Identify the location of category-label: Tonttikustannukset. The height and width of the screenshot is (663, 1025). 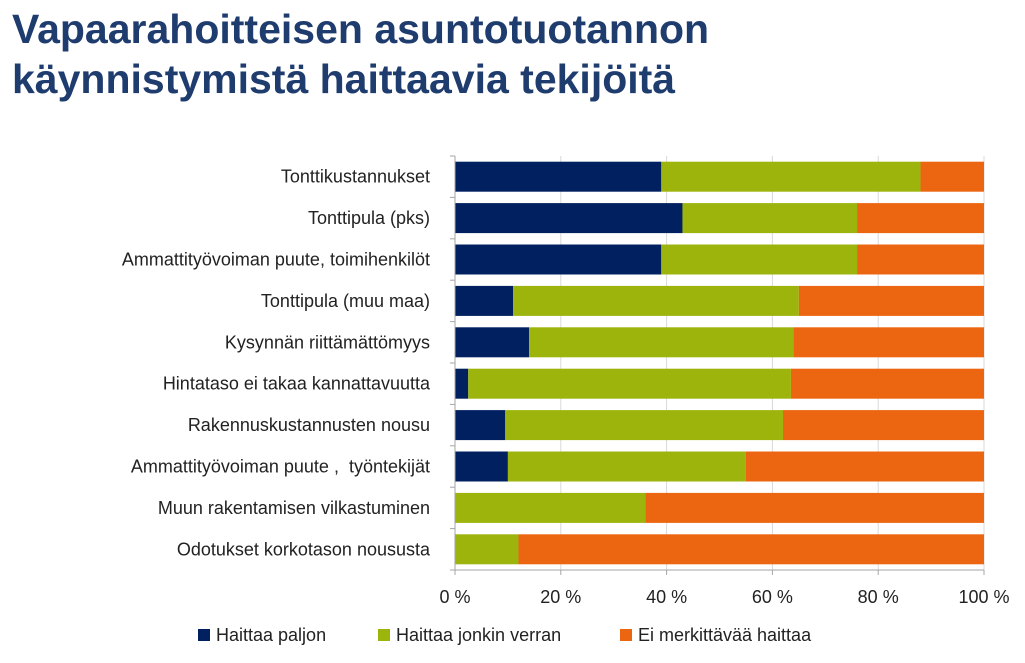
(355, 177).